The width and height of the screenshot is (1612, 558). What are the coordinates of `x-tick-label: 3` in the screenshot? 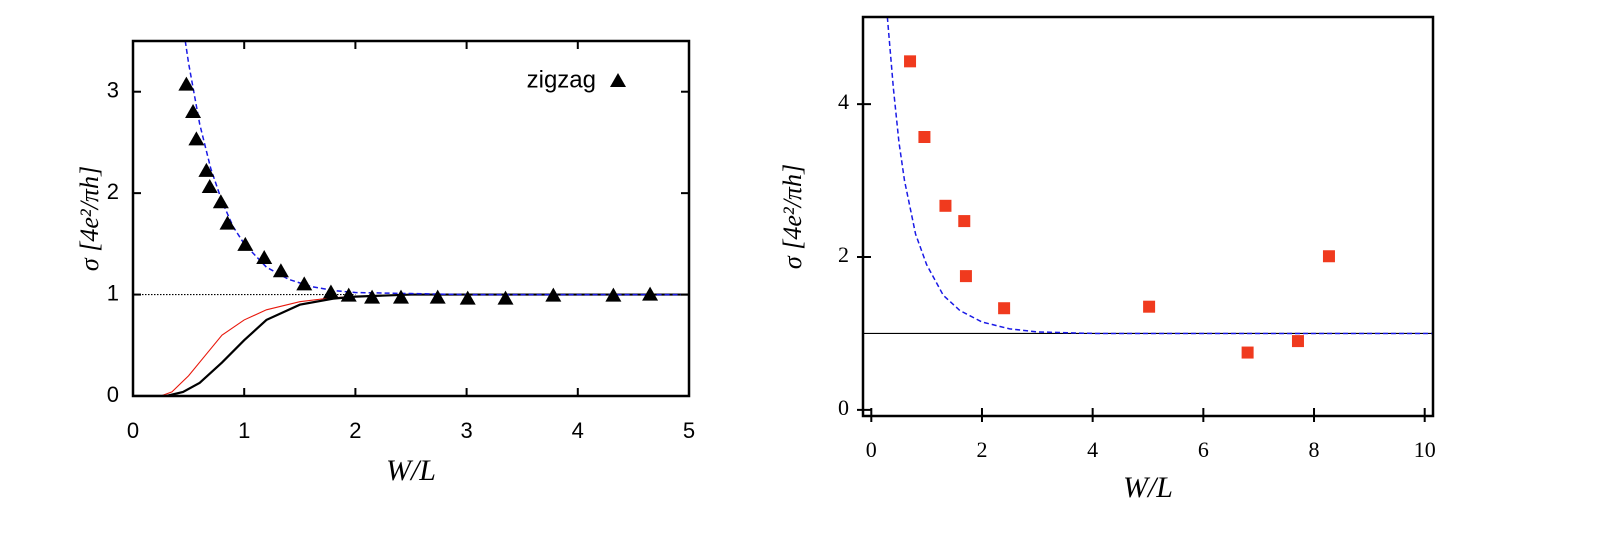 It's located at (466, 430).